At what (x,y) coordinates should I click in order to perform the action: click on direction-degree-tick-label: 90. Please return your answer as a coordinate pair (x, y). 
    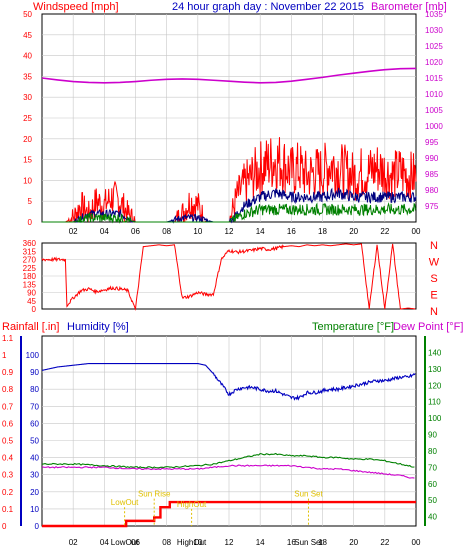
    Looking at the image, I should click on (31, 293).